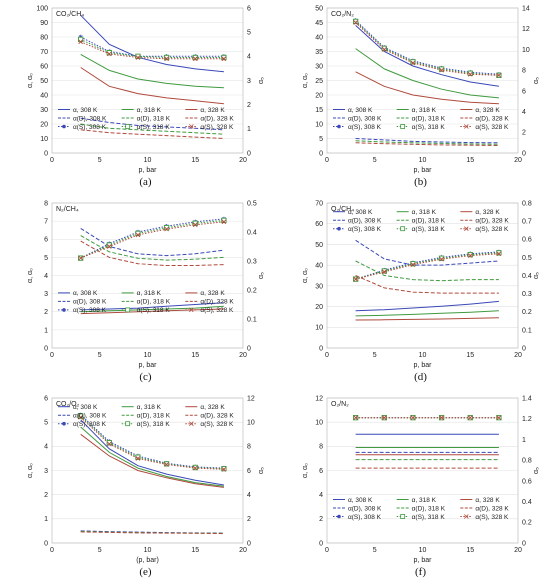 This screenshot has width=550, height=584. I want to click on y2-tick-label: 8, so click(249, 447).